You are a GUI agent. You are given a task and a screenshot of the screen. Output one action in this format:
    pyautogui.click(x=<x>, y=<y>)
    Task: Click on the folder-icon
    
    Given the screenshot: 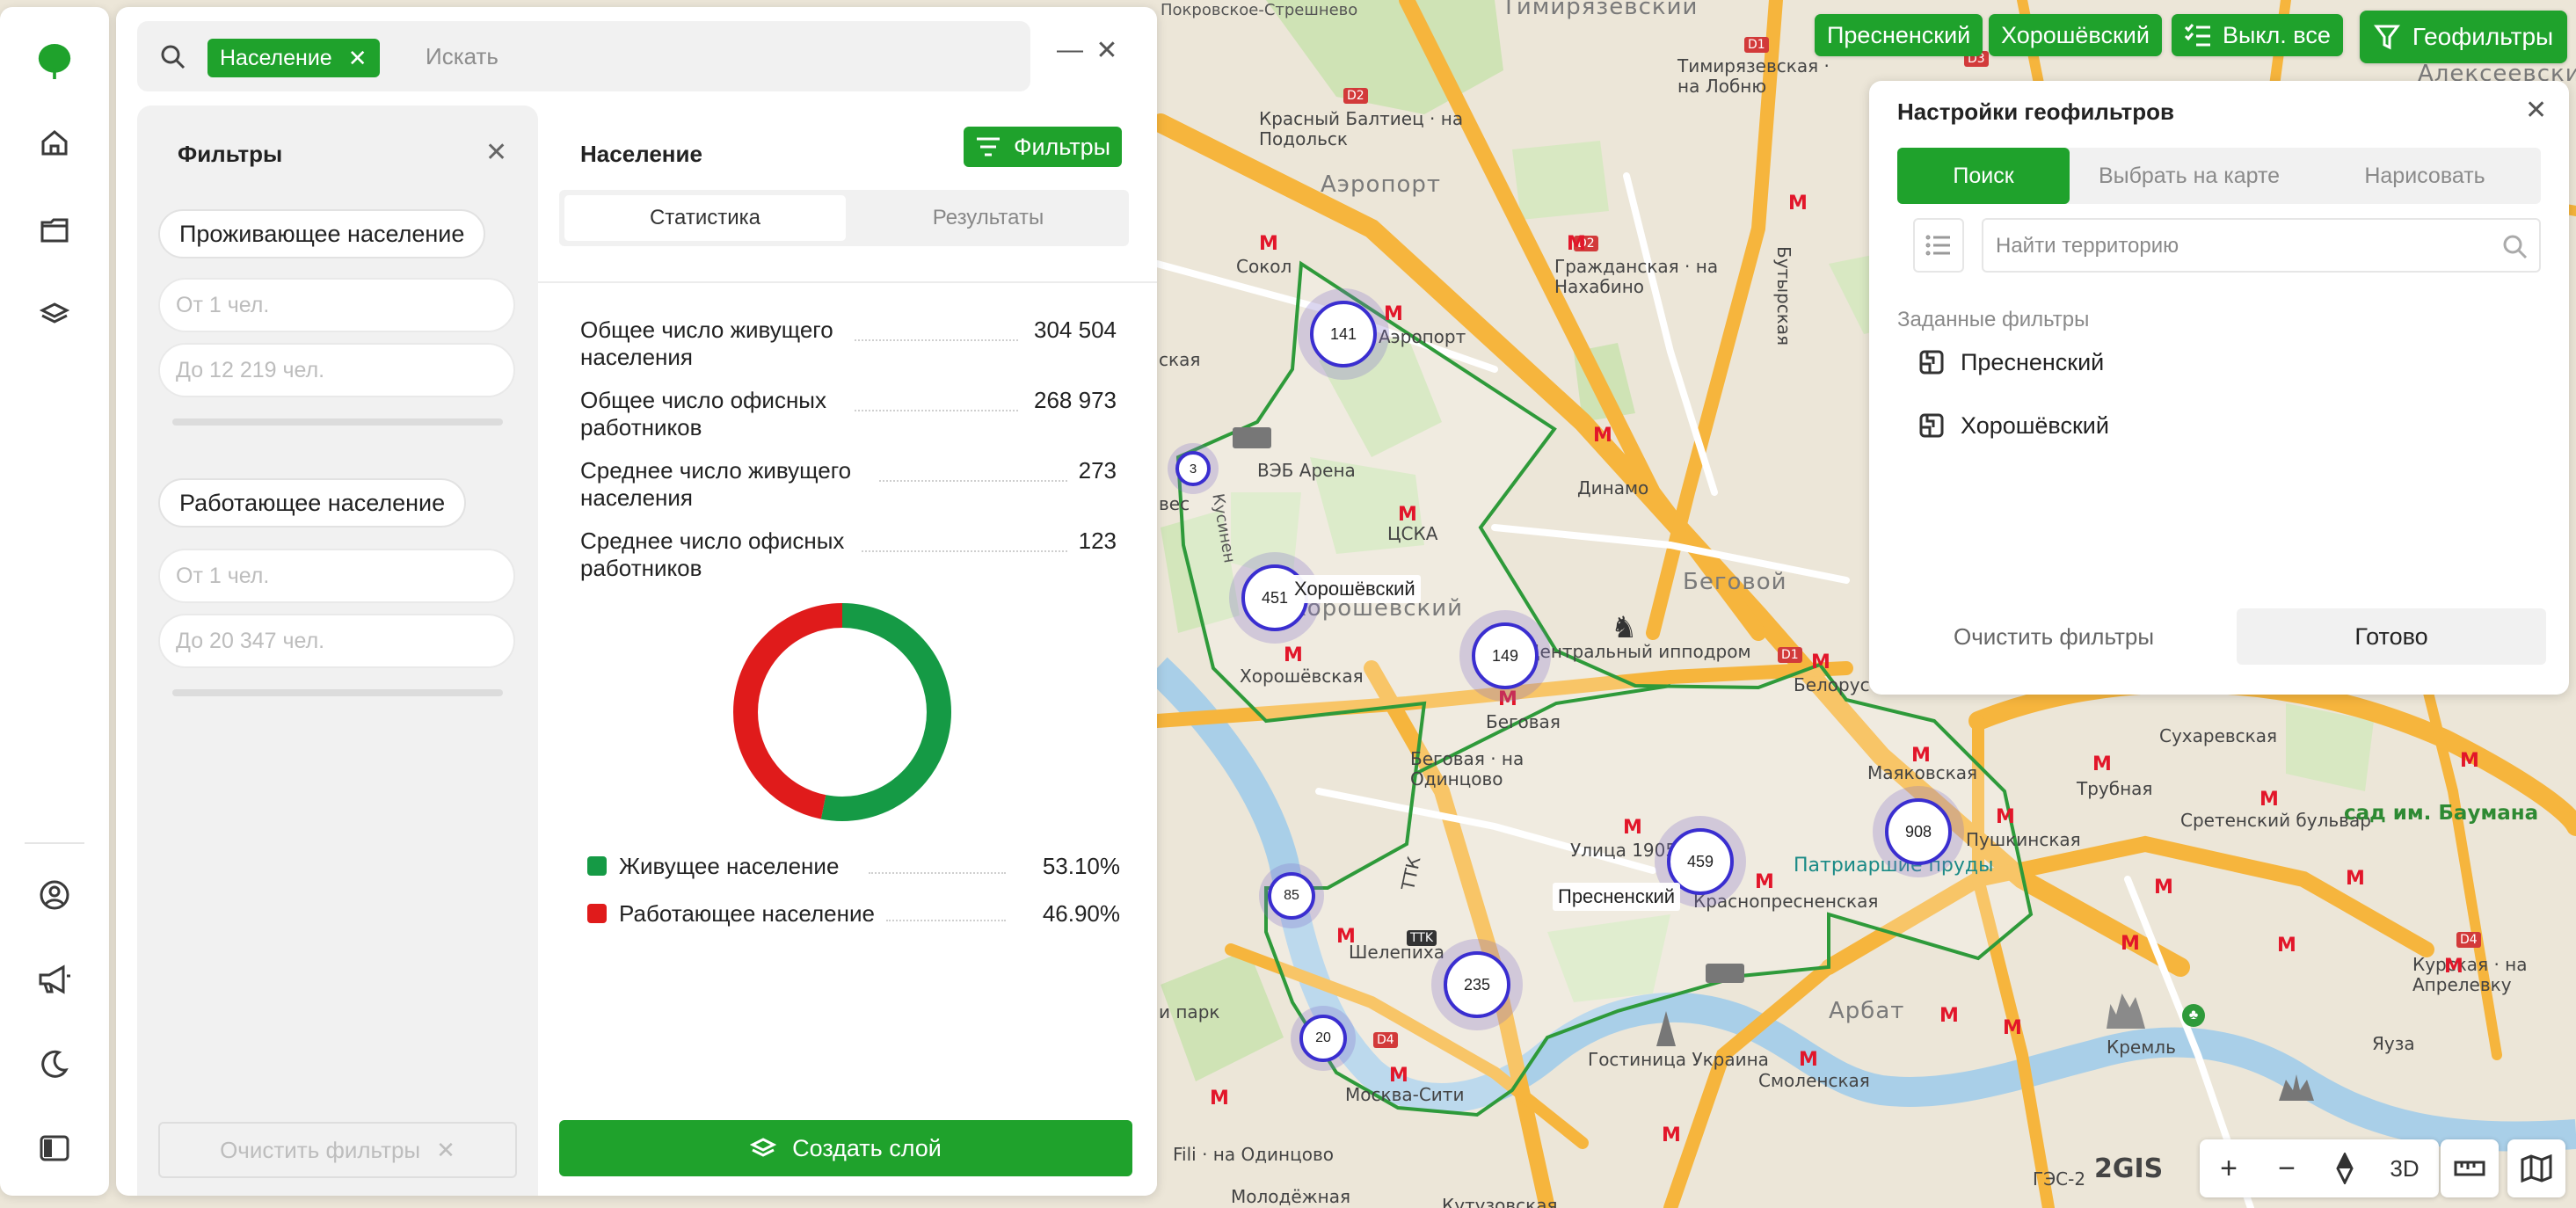 What is the action you would take?
    pyautogui.click(x=54, y=230)
    